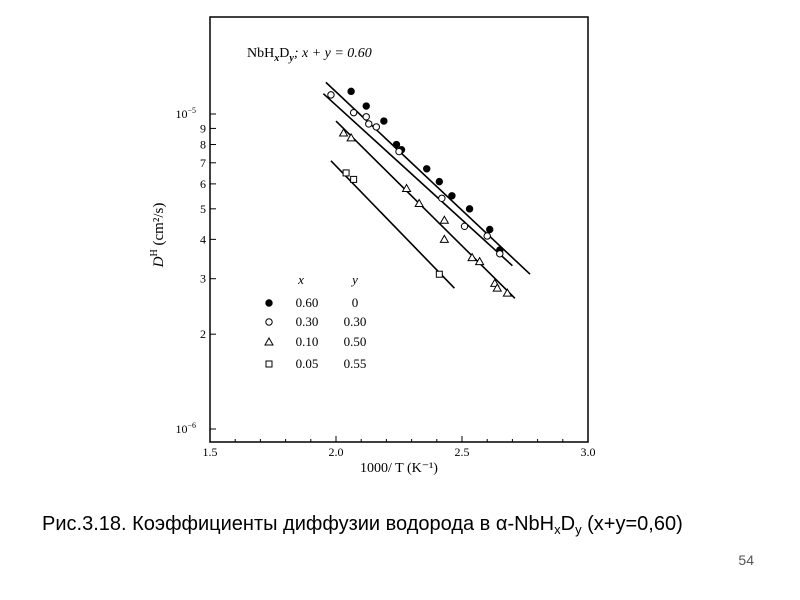 The image size is (800, 600). What do you see at coordinates (203, 334) in the screenshot?
I see `y-tick-label: 2` at bounding box center [203, 334].